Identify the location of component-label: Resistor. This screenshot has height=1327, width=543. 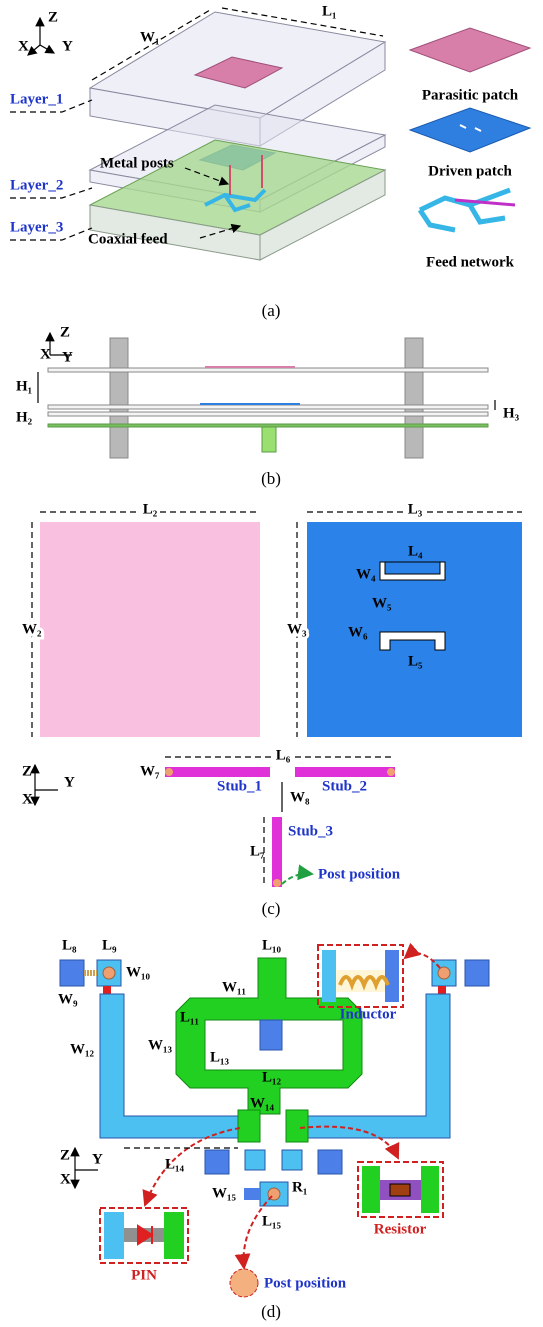
(400, 1229).